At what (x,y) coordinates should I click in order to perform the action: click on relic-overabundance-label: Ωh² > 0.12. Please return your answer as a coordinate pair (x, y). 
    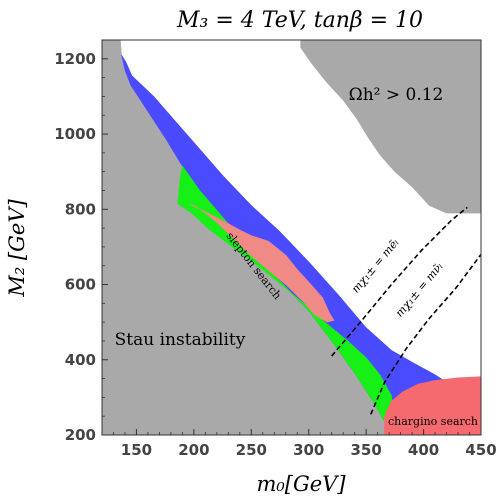
    Looking at the image, I should click on (396, 95).